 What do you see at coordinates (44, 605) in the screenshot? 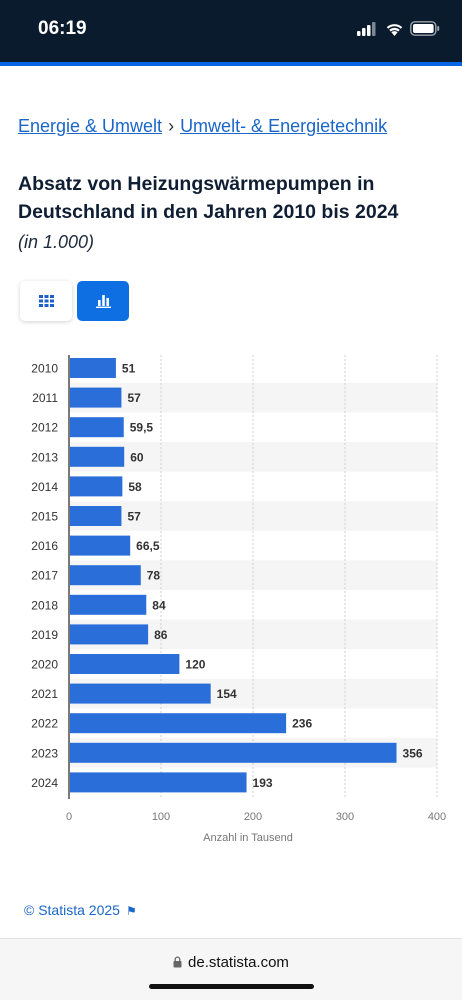
I see `category-label: 2018` at bounding box center [44, 605].